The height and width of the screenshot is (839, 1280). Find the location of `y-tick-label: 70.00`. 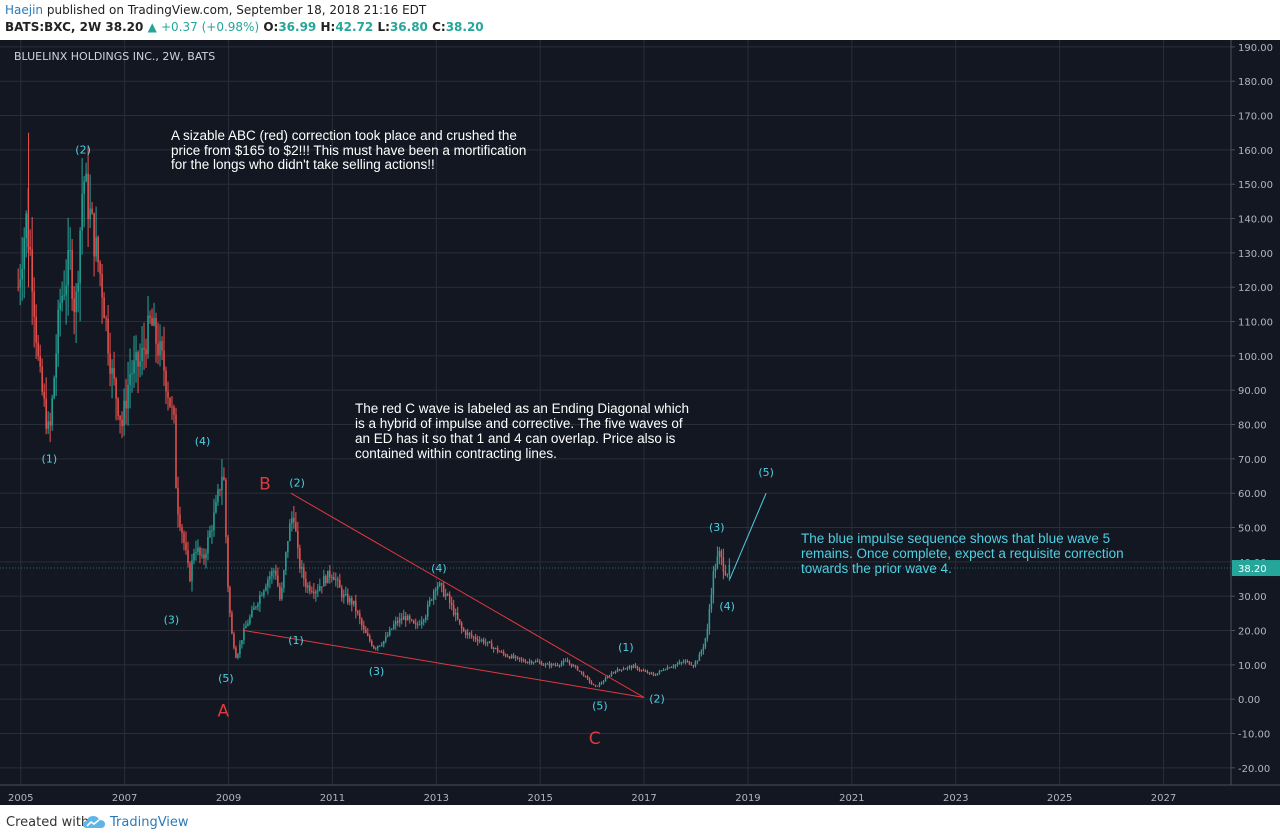

y-tick-label: 70.00 is located at coordinates (1252, 460).